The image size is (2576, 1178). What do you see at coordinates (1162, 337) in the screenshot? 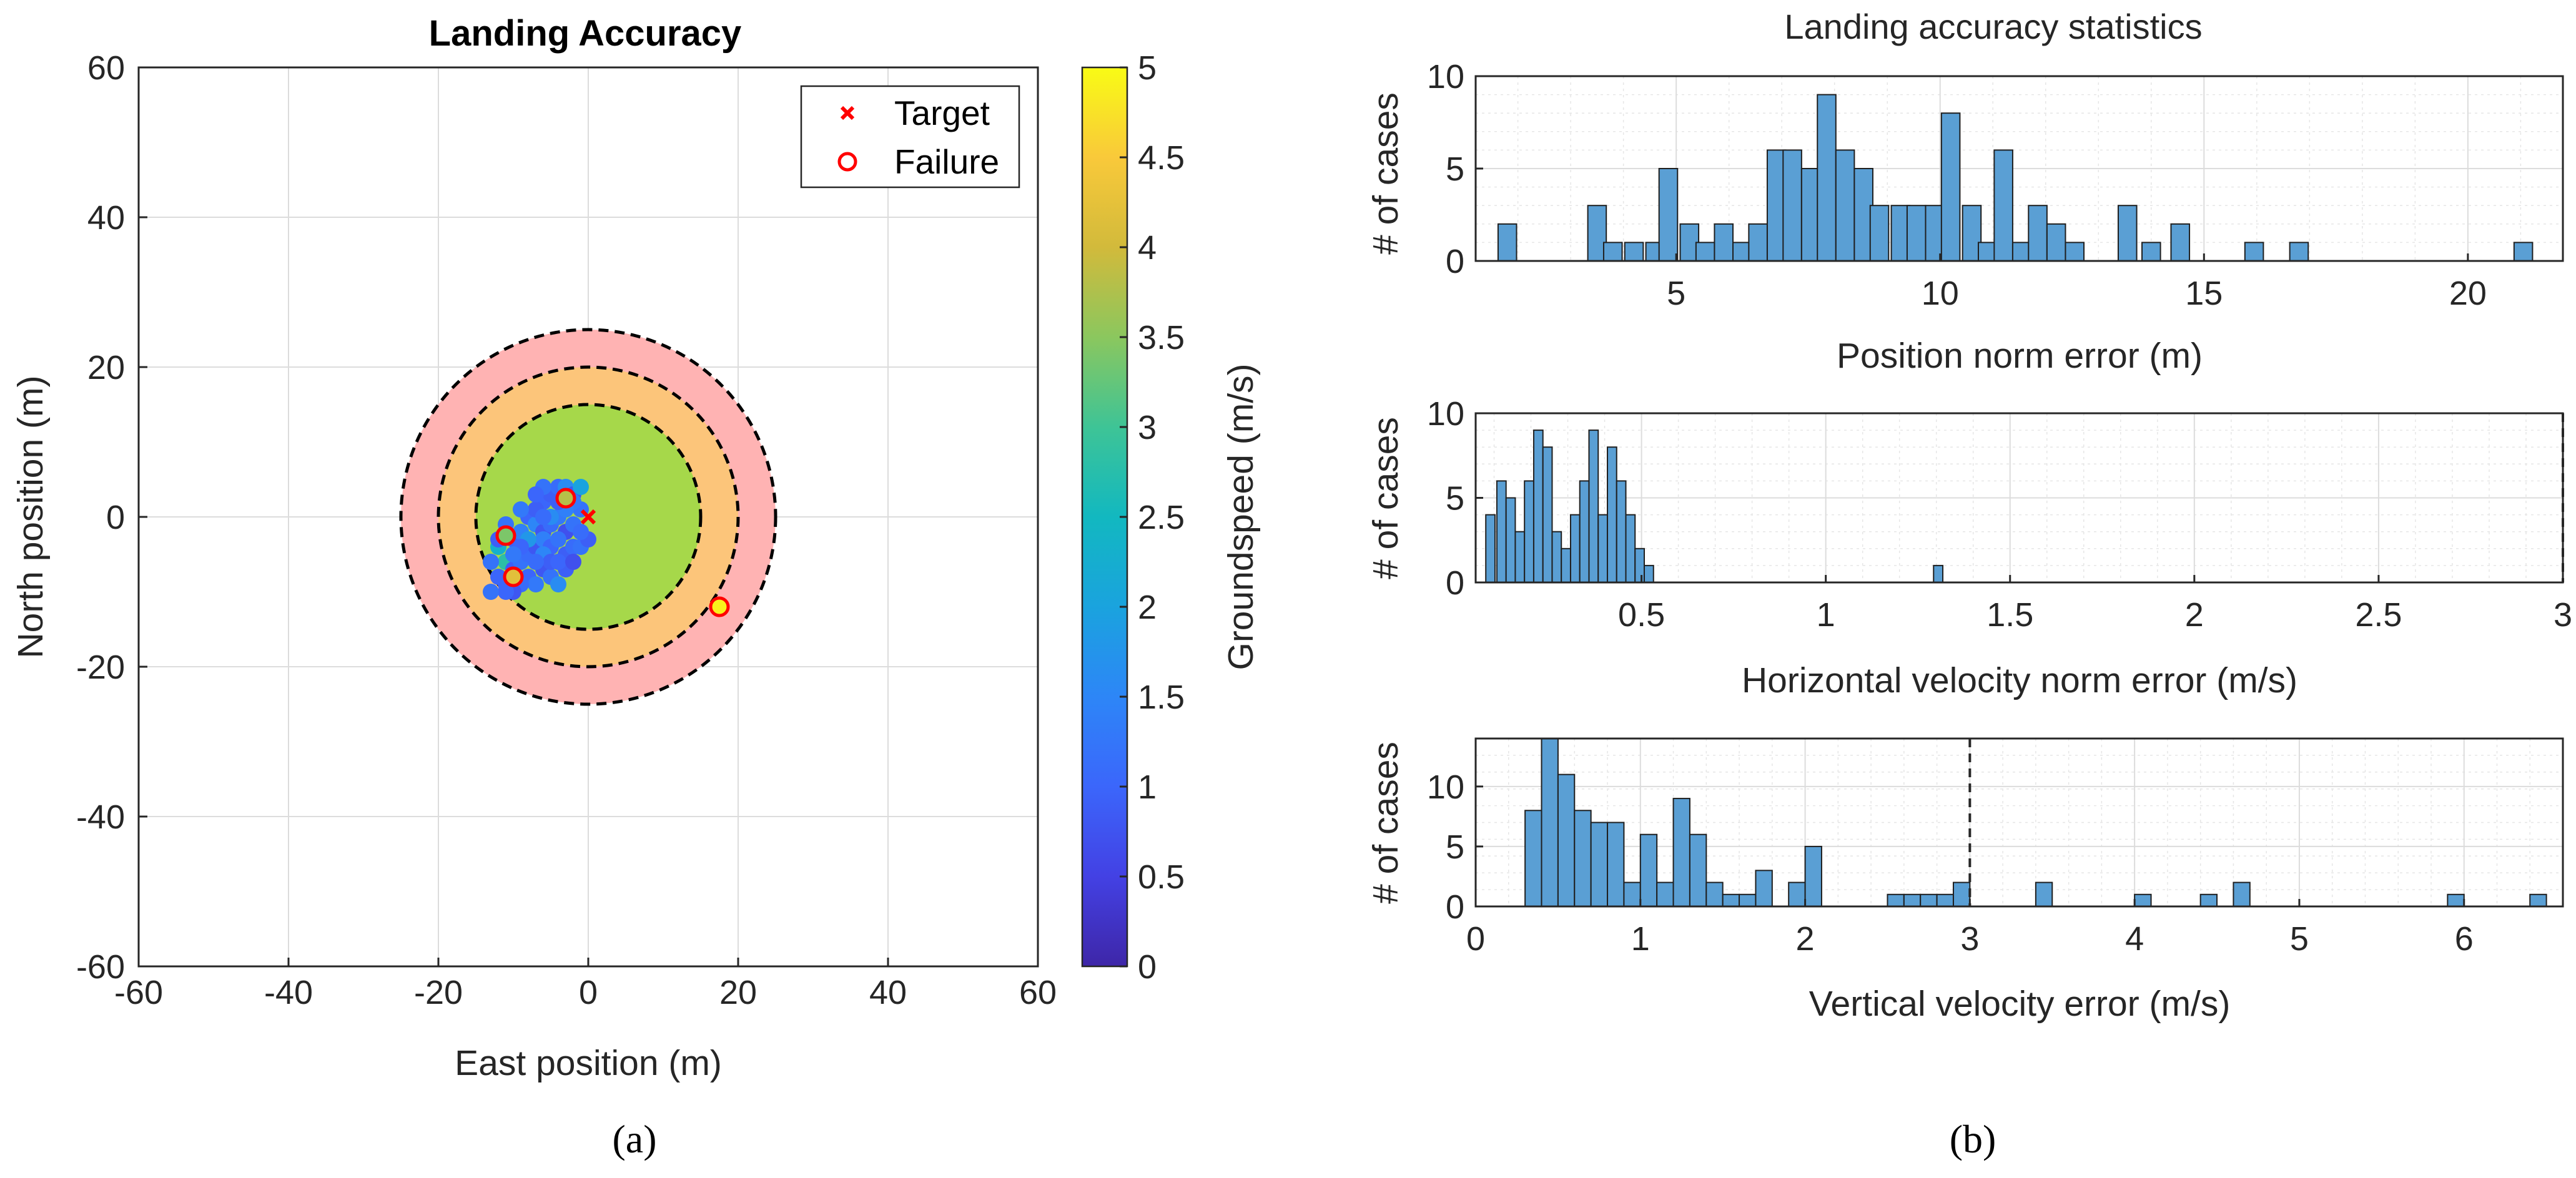
I see `colorbar-tick-label: 3.5` at bounding box center [1162, 337].